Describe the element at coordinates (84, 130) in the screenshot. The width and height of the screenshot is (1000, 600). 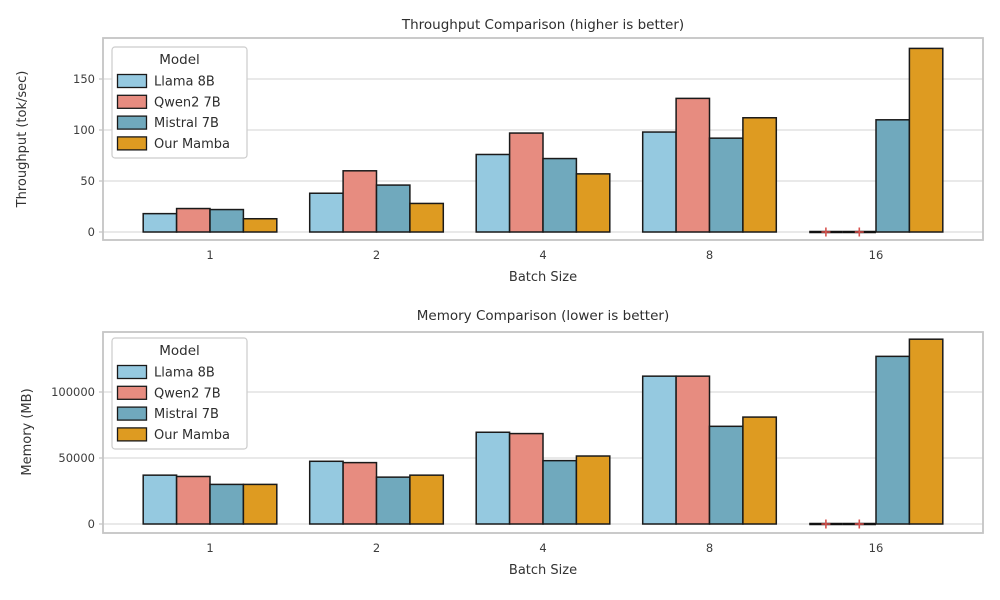
I see `y-tick-label: 100` at that location.